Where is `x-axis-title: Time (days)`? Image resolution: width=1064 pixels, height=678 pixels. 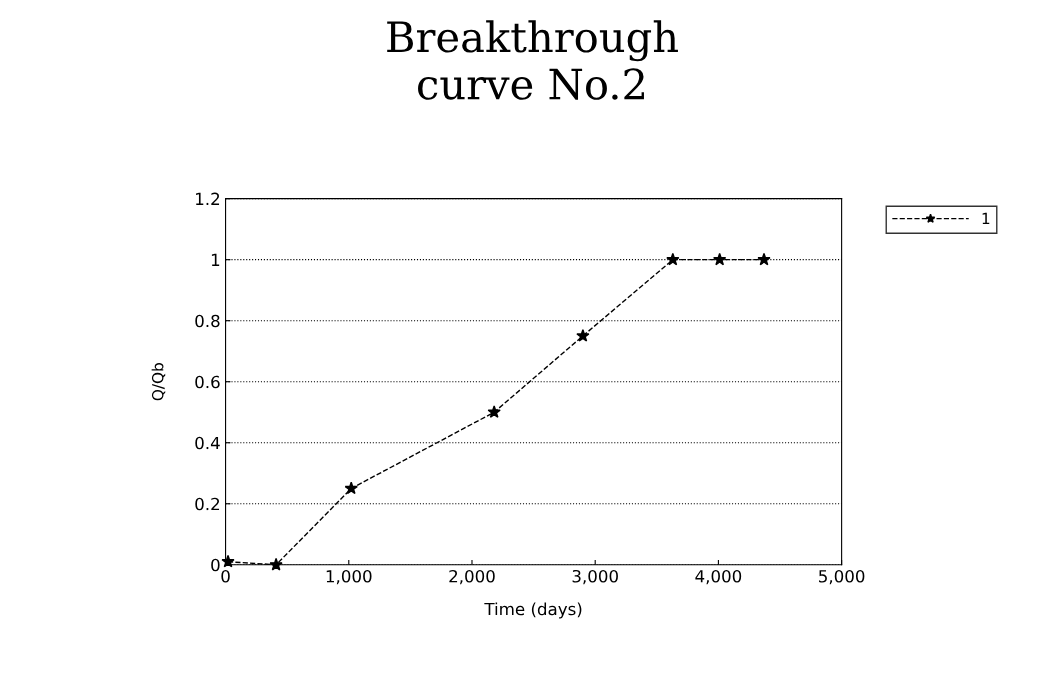
x-axis-title: Time (days) is located at coordinates (533, 610).